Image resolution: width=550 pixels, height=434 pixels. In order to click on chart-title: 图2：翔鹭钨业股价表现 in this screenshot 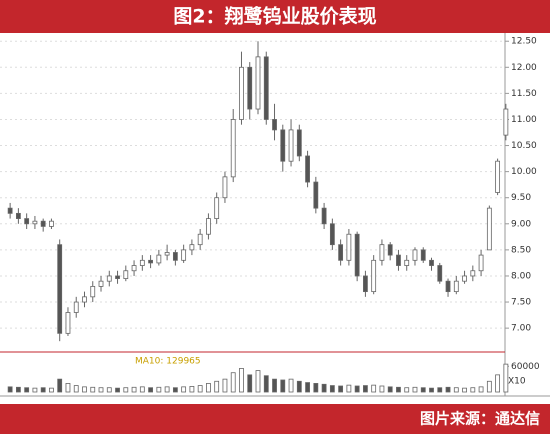, I will do `click(274, 16)`.